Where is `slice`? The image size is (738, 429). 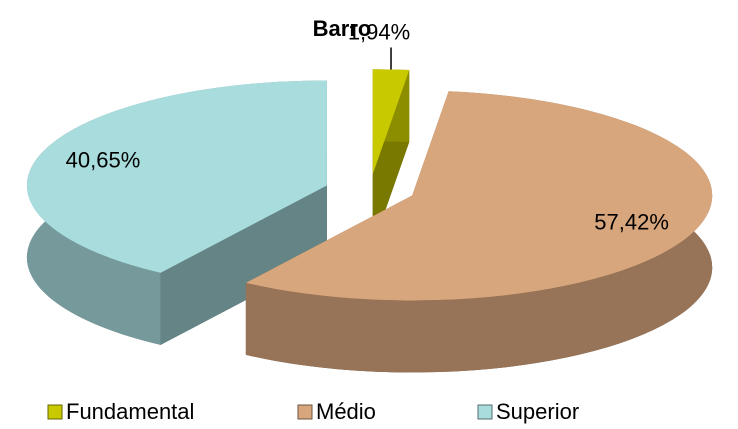
slice is located at coordinates (391, 122).